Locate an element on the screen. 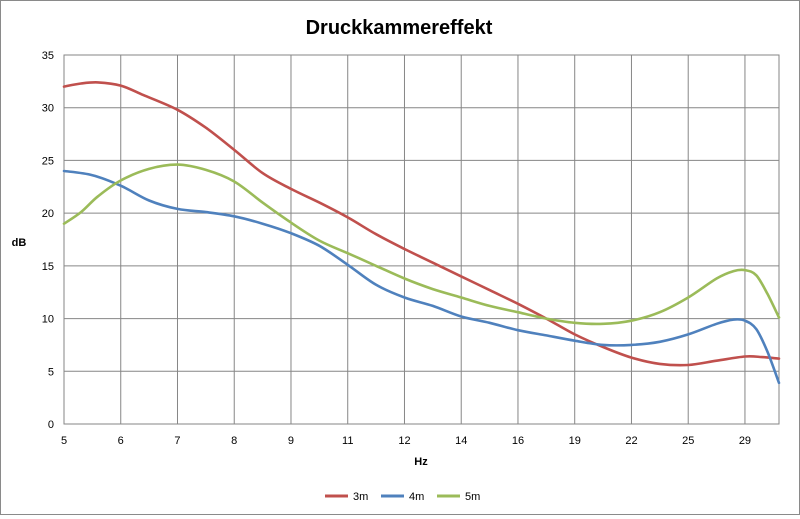 The width and height of the screenshot is (800, 519). legend-label-4m: 4m is located at coordinates (416, 497).